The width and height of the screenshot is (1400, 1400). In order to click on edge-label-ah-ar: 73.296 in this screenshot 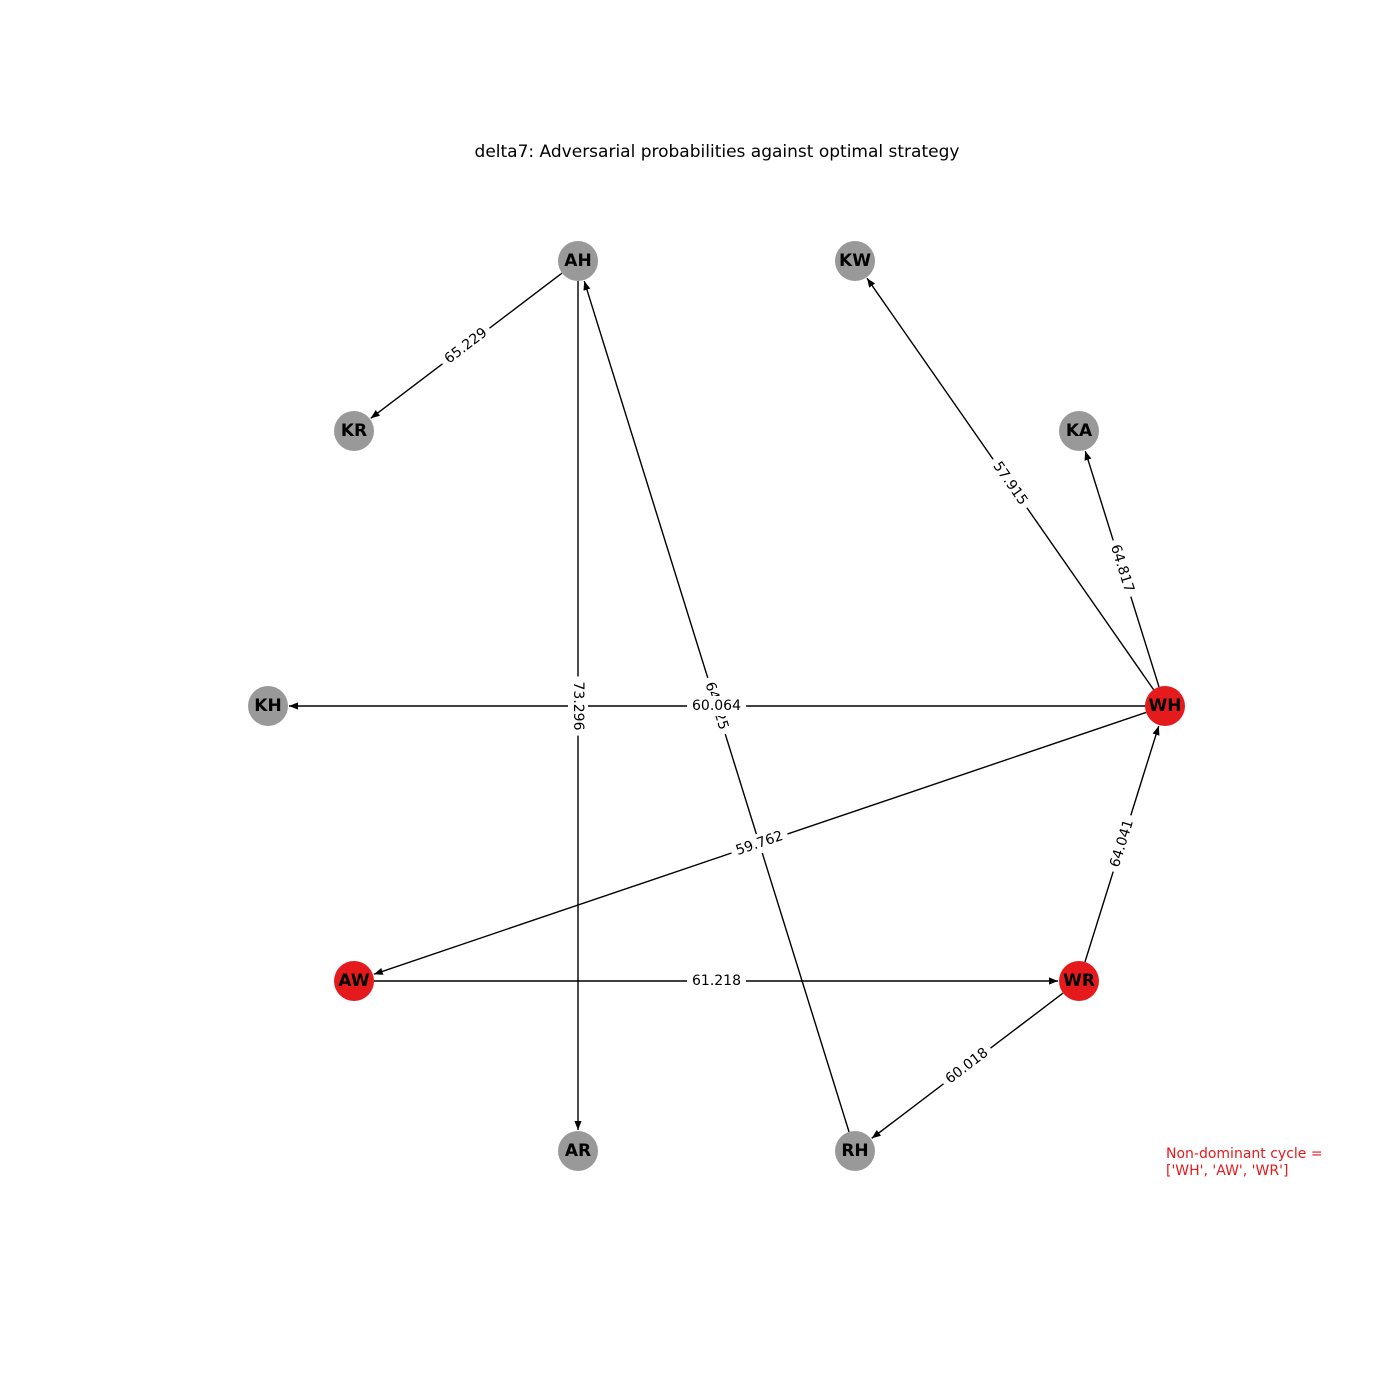, I will do `click(578, 706)`.